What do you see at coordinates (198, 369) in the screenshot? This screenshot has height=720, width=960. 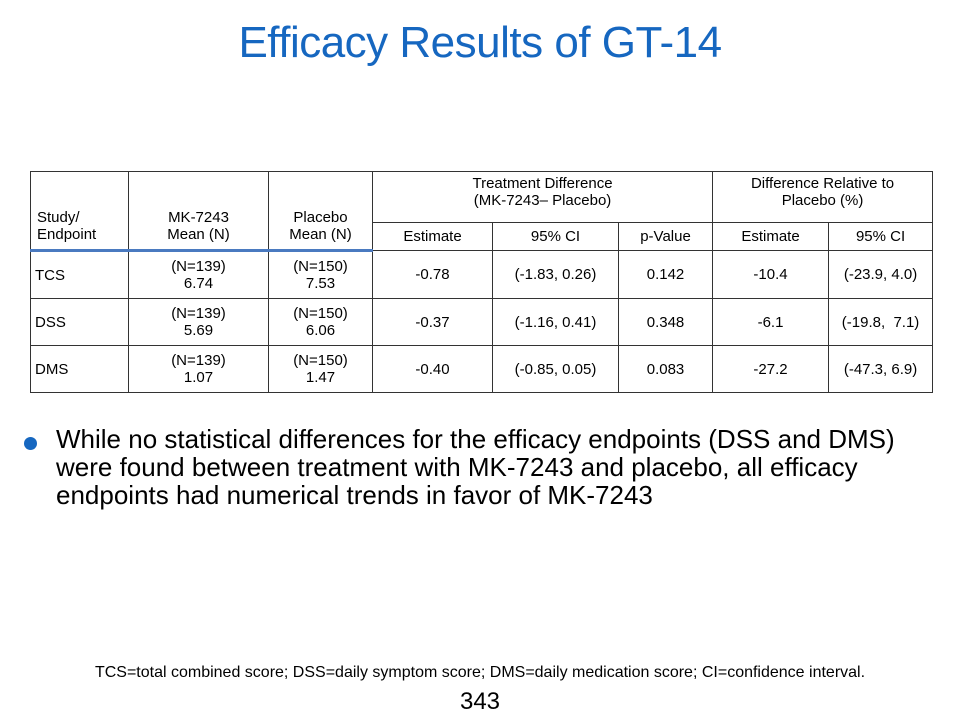 I see `mk-mean-cell: (N=139) 1.07` at bounding box center [198, 369].